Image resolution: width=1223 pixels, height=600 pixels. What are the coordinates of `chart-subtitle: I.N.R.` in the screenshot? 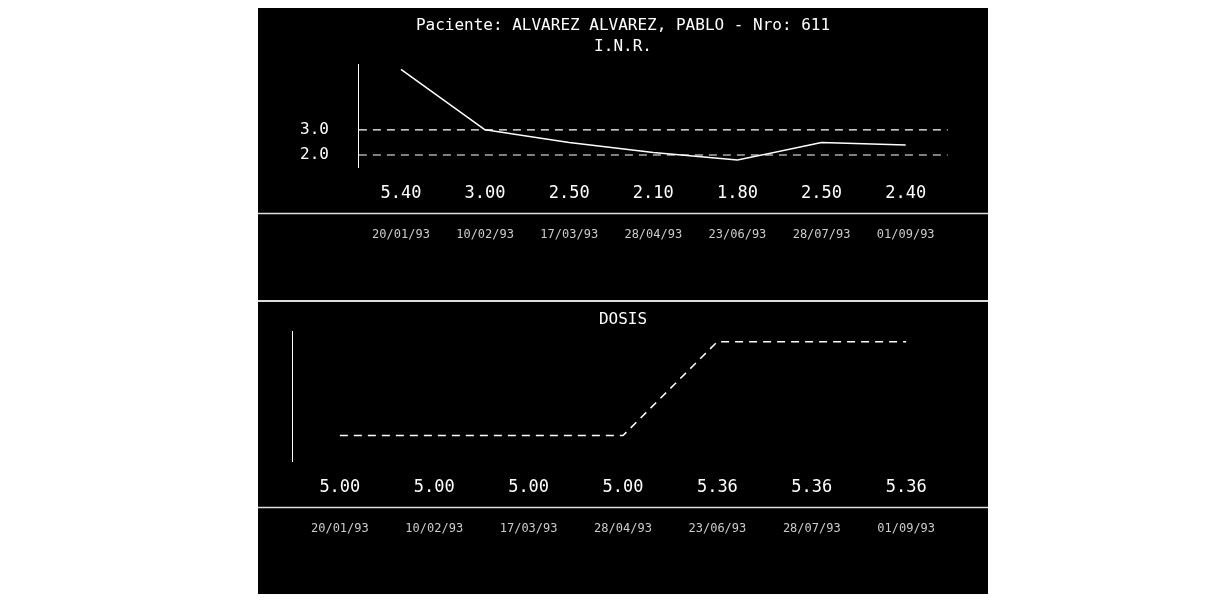 It's located at (623, 45).